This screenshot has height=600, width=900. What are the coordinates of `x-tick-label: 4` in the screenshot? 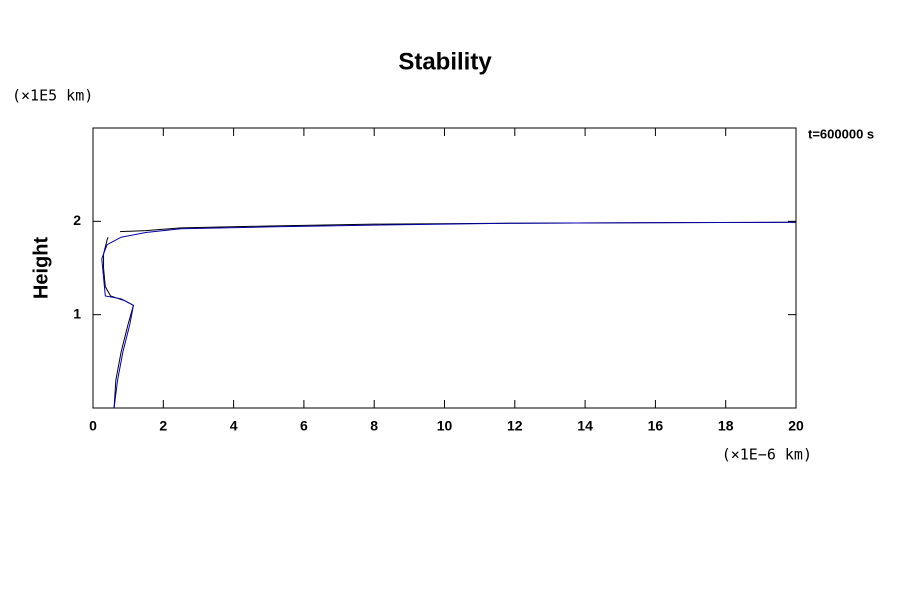 It's located at (234, 426).